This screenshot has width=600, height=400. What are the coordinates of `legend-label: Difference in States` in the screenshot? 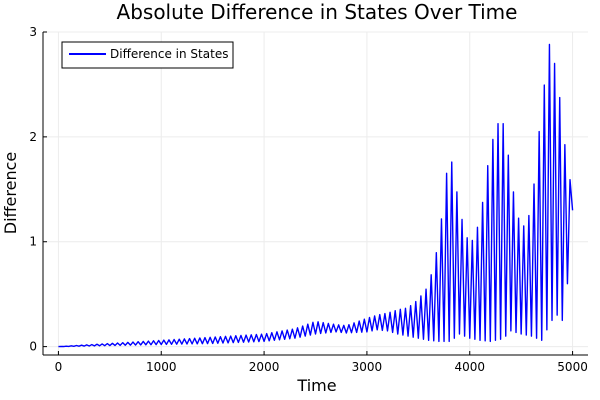 It's located at (169, 54).